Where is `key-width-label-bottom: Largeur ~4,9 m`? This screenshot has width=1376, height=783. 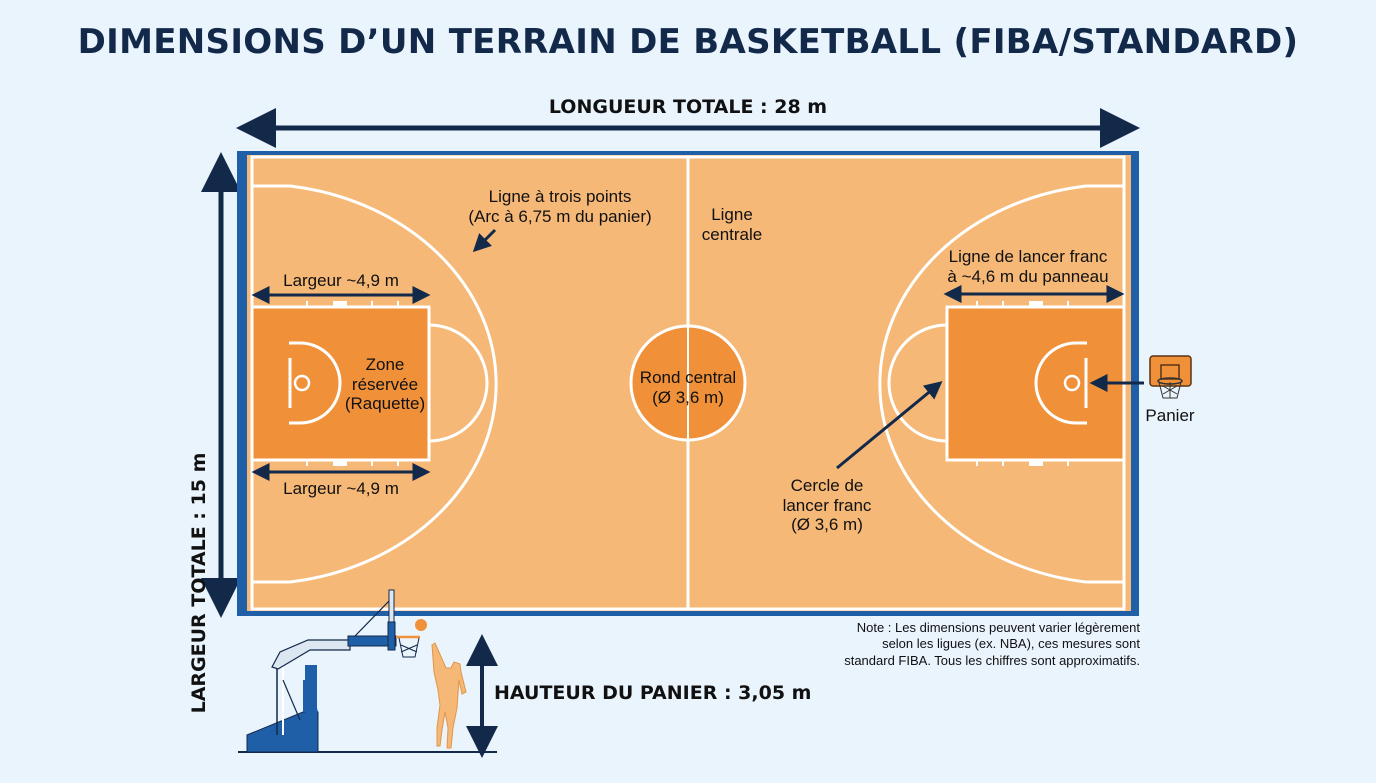
key-width-label-bottom: Largeur ~4,9 m is located at coordinates (341, 488).